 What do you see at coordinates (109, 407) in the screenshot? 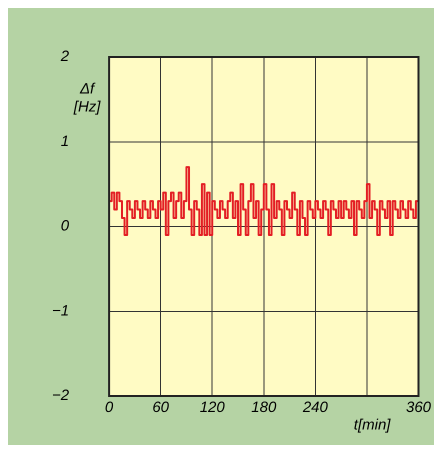
I see `x-tick-label: 0` at bounding box center [109, 407].